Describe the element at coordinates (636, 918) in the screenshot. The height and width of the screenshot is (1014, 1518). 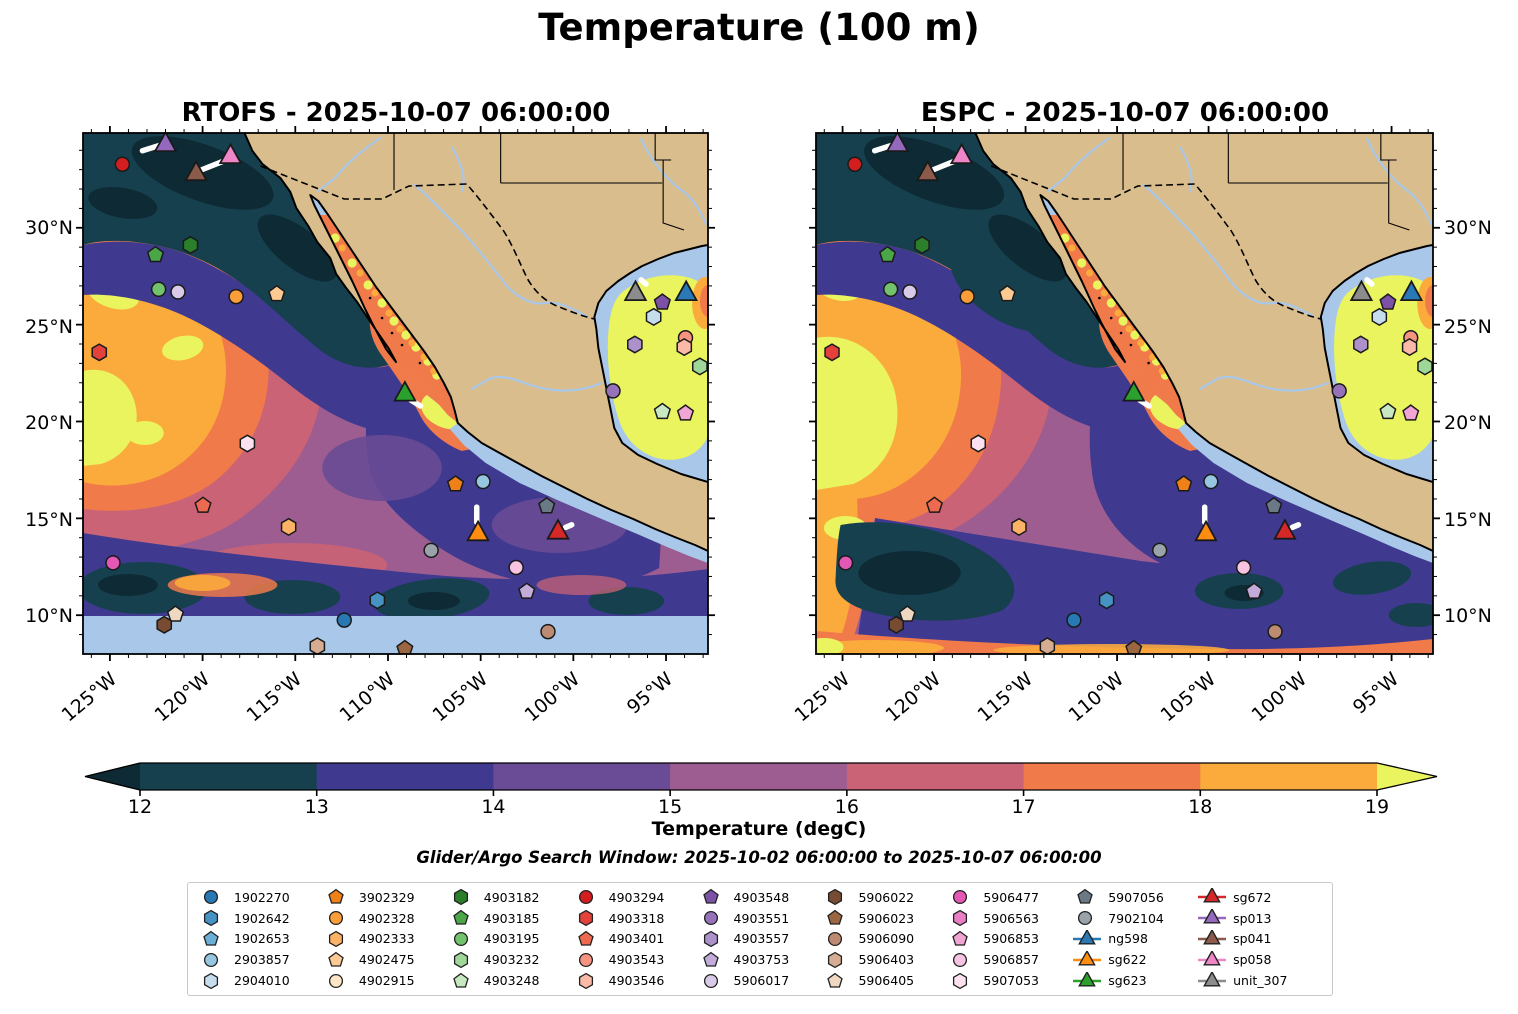
I see `legend-label: 4903318` at that location.